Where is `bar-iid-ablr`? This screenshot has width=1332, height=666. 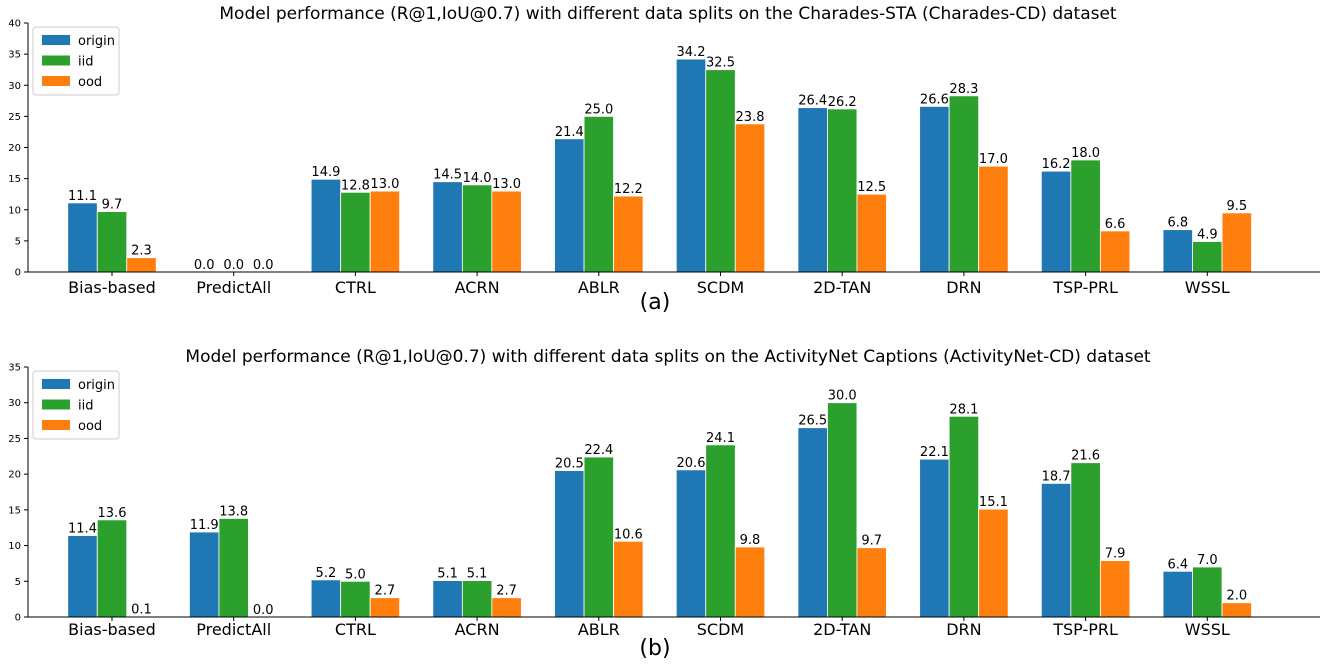
bar-iid-ablr is located at coordinates (598, 537).